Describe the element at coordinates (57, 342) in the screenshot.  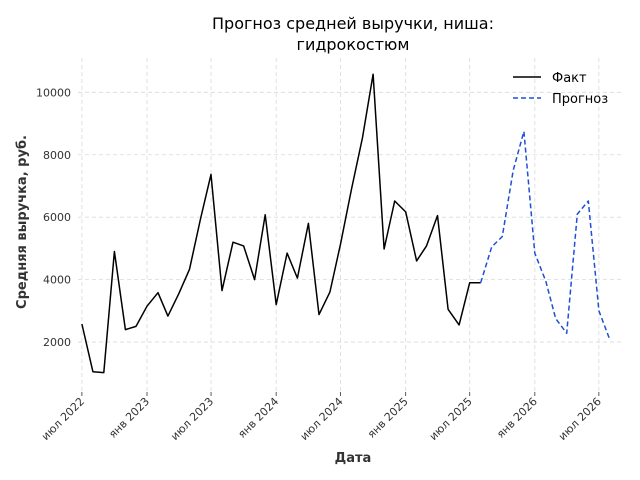
I see `y-tick-label: 2000` at that location.